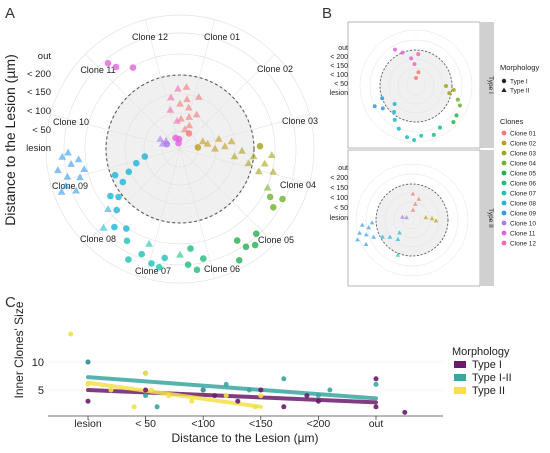  I want to click on panel-a-clone-label: Clone 01, so click(222, 37).